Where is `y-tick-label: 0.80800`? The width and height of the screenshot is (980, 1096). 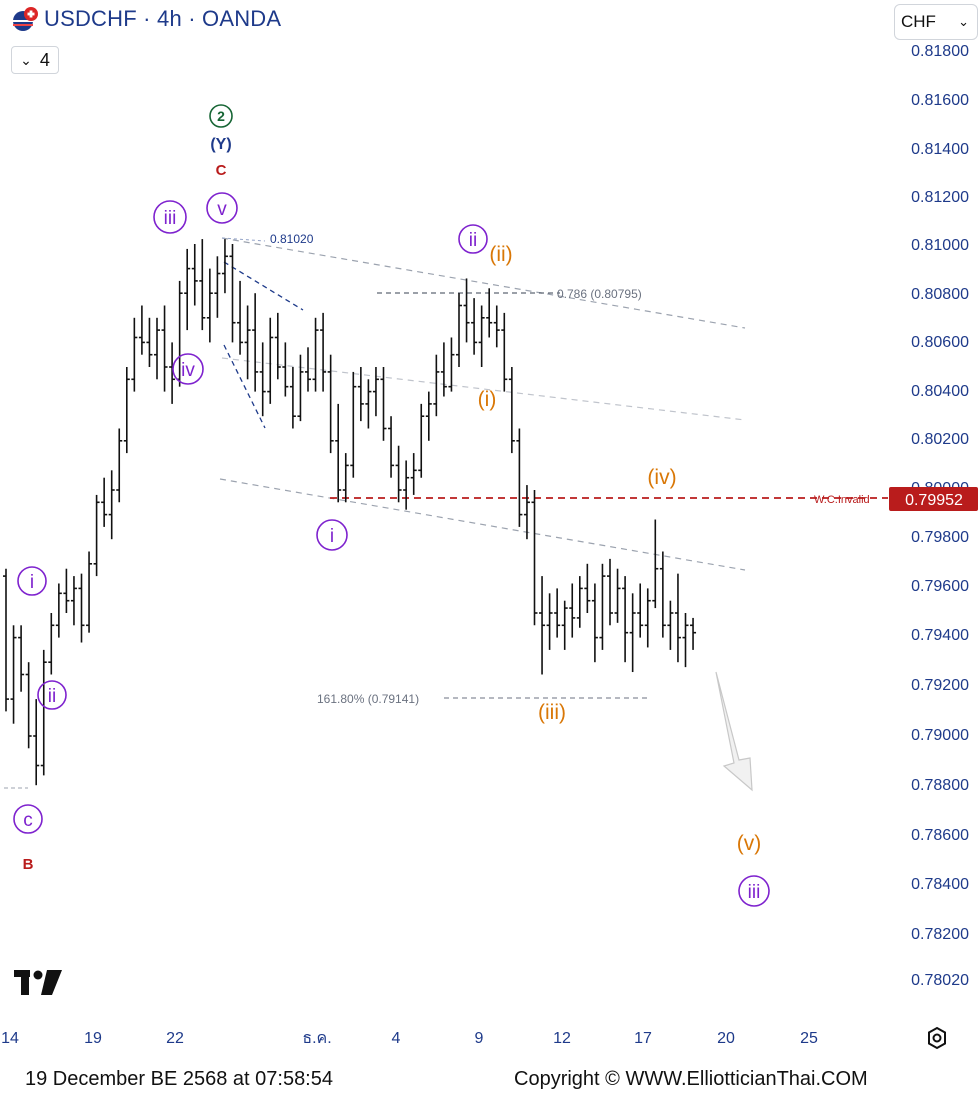 y-tick-label: 0.80800 is located at coordinates (940, 294).